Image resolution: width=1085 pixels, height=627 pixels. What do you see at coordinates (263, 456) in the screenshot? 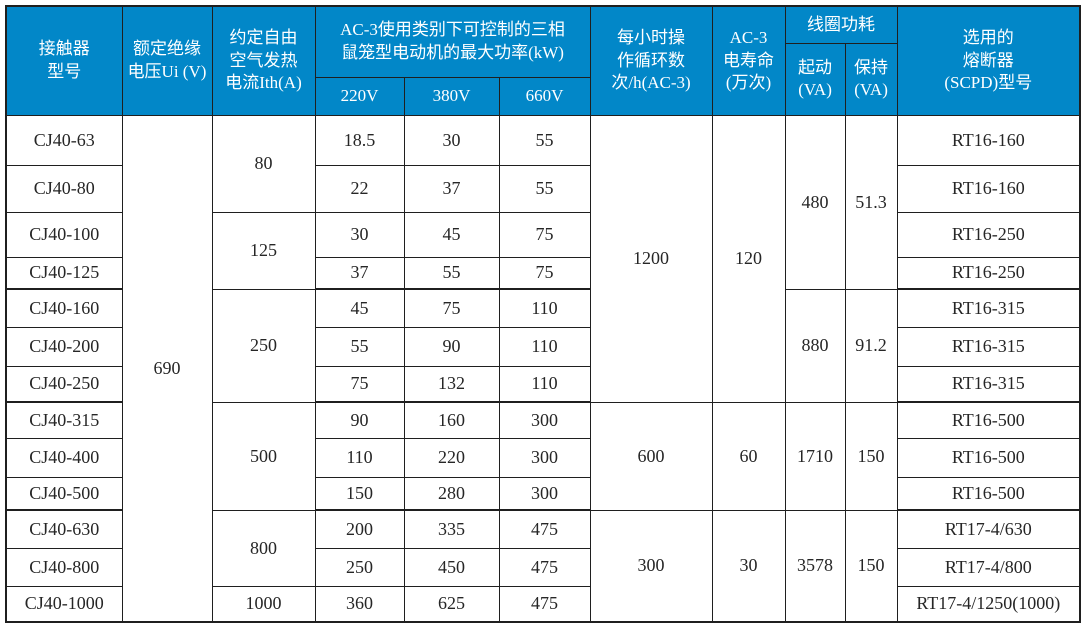
I see `cell-thermal-current: 500` at bounding box center [263, 456].